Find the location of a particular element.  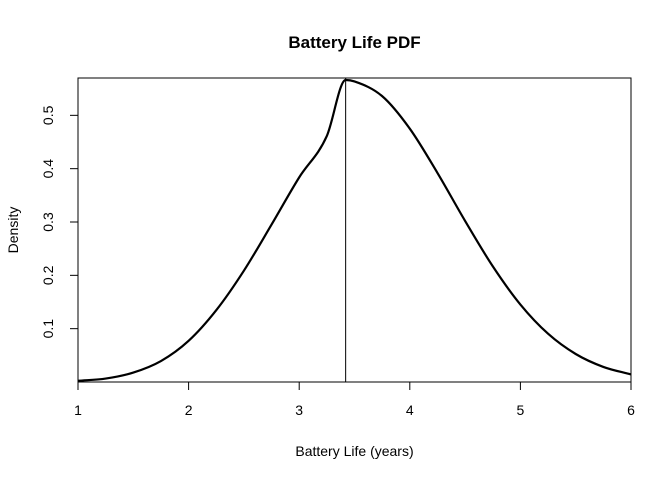

chart-title: Battery Life PDF is located at coordinates (354, 42).